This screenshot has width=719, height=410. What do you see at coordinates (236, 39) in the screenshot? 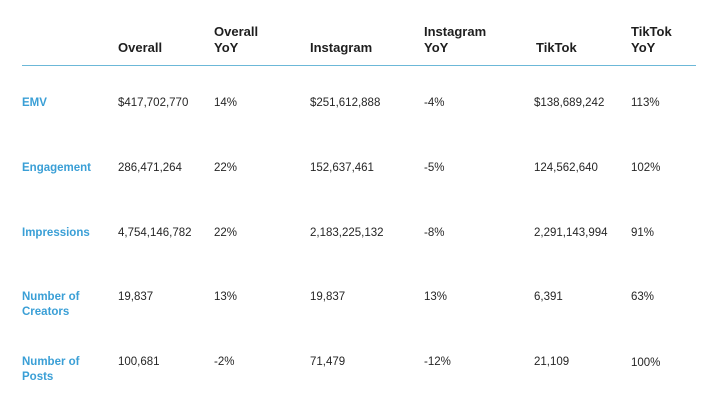
I see `header-overall-yoy: Overall YoY` at bounding box center [236, 39].